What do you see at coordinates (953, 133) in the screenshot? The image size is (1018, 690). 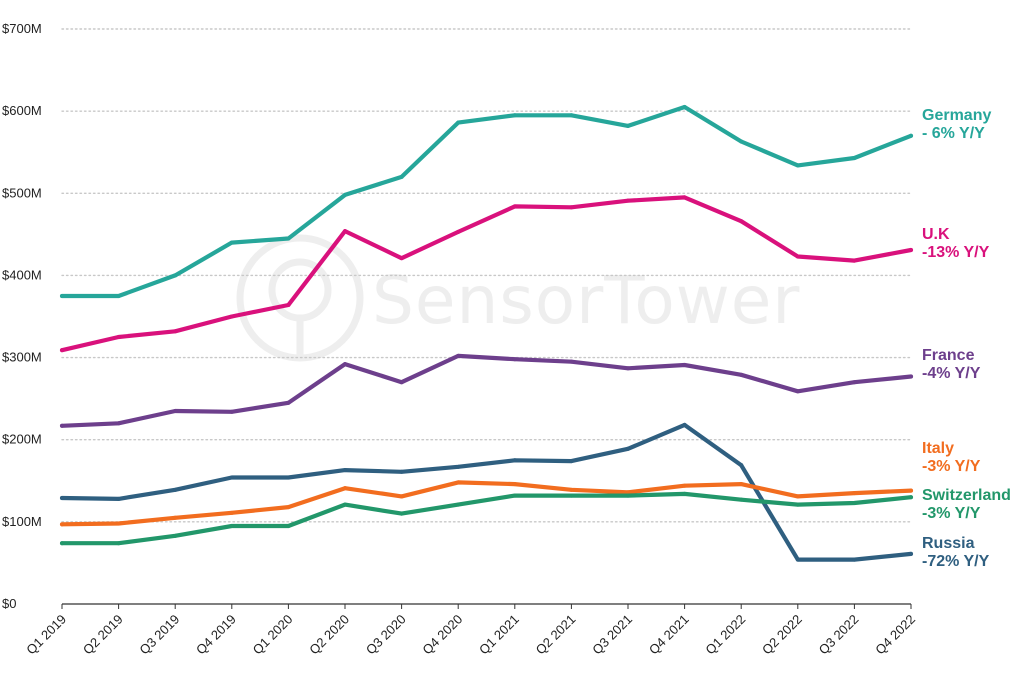 I see `series-change-germany: - 6% Y/Y` at bounding box center [953, 133].